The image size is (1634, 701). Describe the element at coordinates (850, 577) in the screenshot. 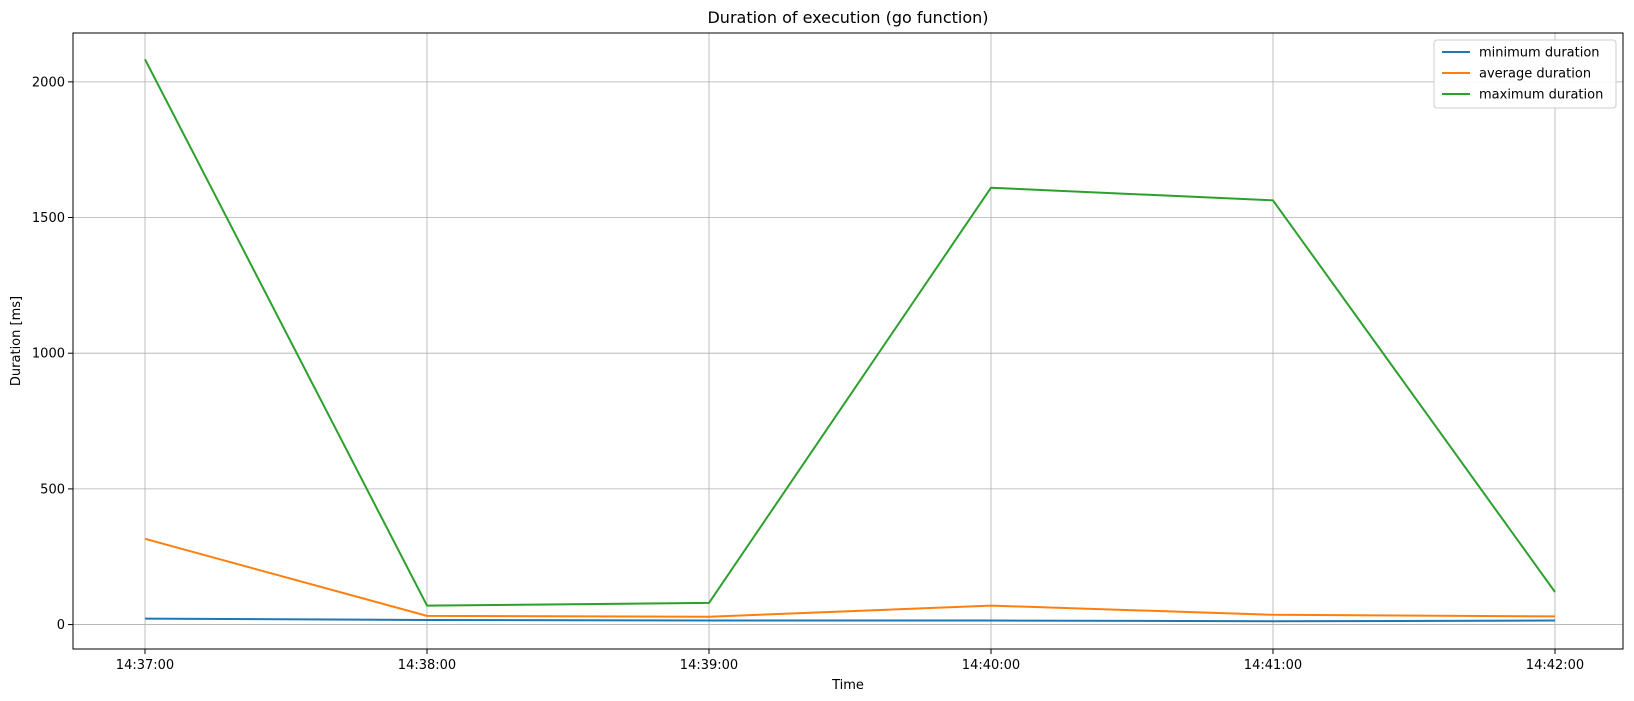

I see `series-line-average-duration` at that location.